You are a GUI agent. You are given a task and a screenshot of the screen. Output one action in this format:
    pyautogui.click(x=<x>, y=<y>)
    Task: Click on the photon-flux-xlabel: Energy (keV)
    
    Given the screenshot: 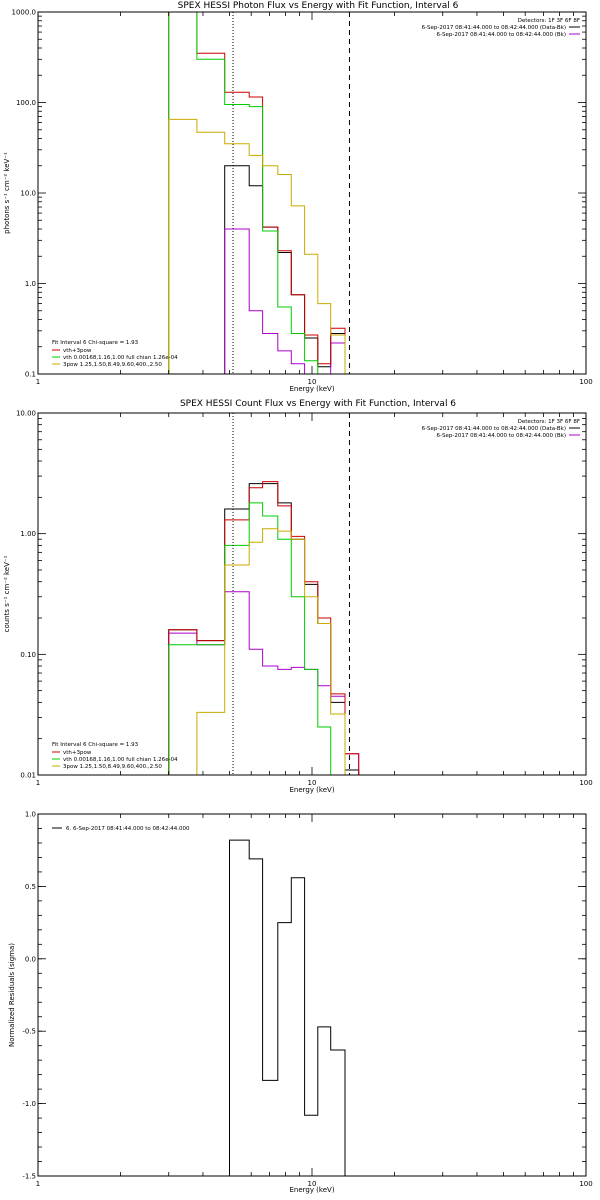 What is the action you would take?
    pyautogui.click(x=311, y=389)
    